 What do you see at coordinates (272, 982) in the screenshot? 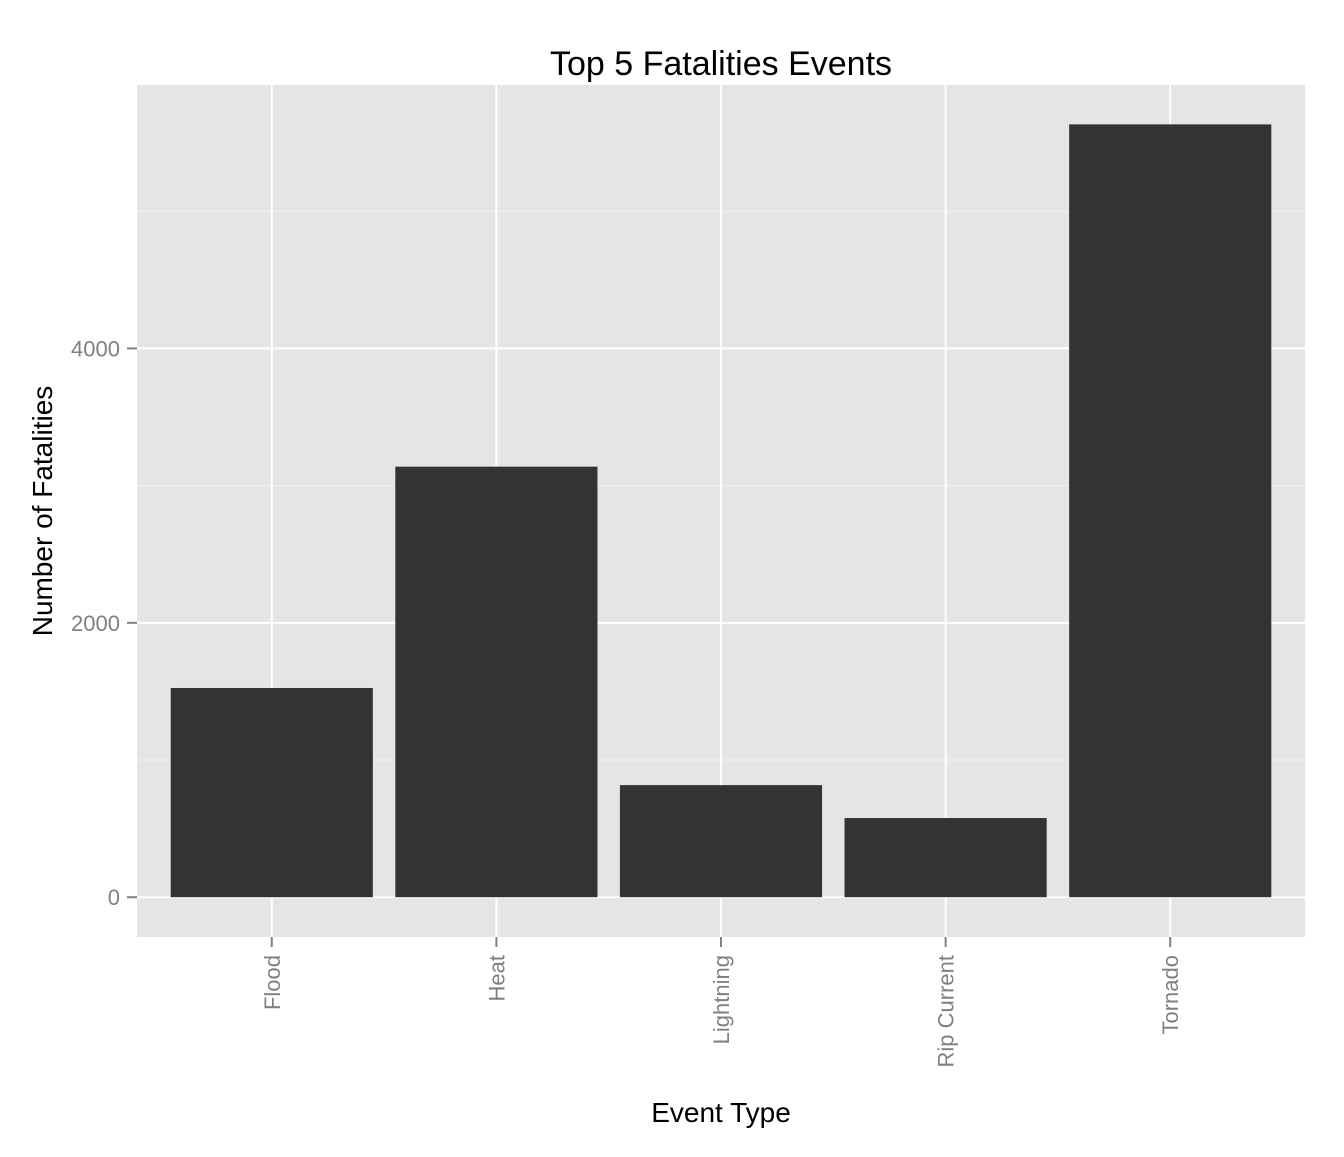
I see `x-tick-label: Flood` at bounding box center [272, 982].